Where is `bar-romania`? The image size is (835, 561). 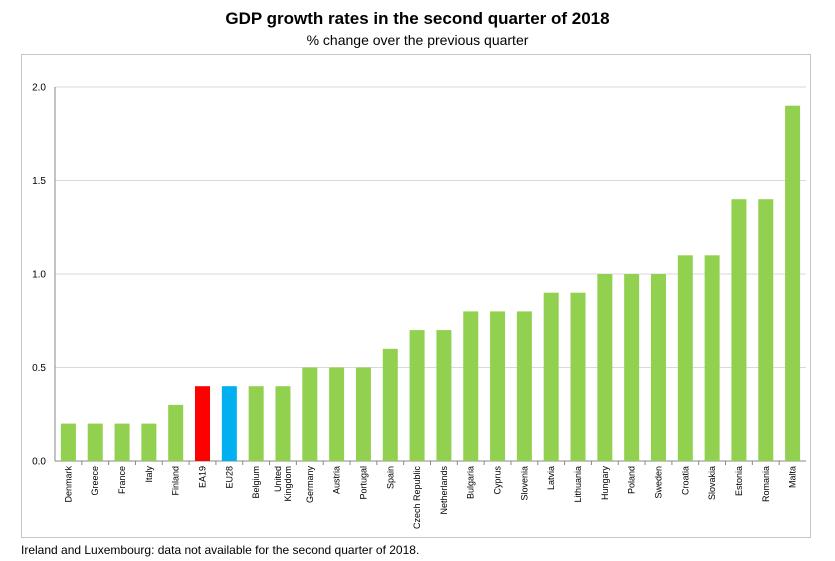 bar-romania is located at coordinates (766, 330).